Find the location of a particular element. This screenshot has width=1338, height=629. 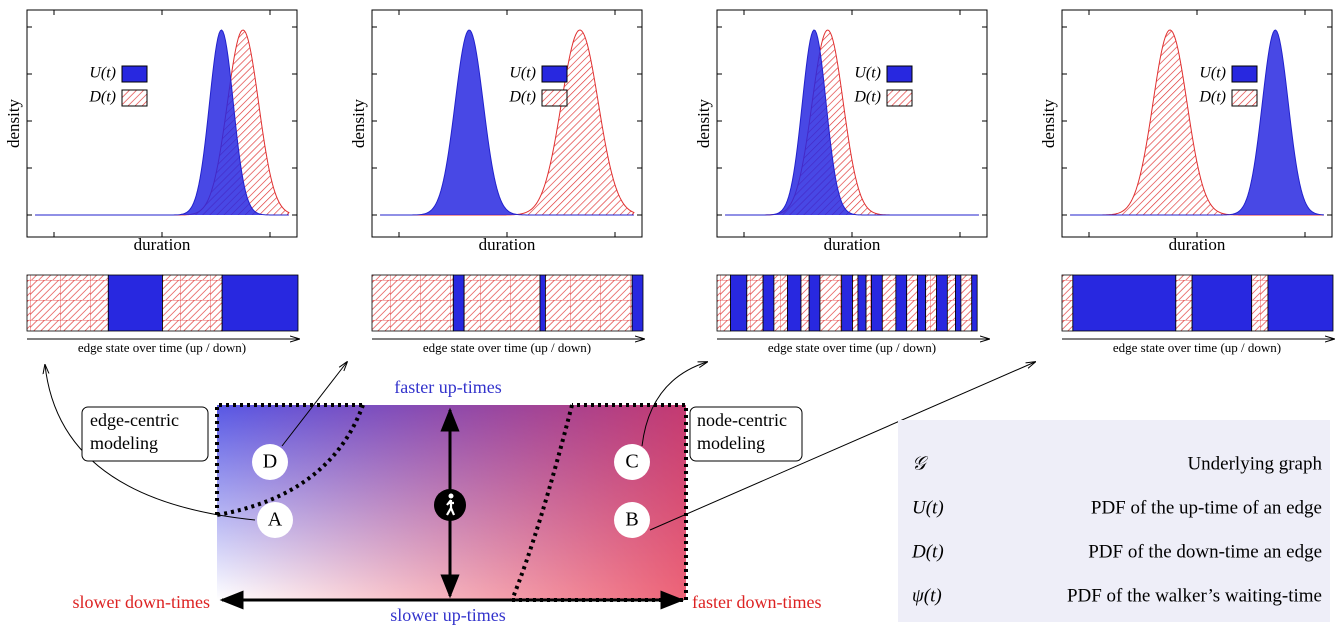

walker-icon is located at coordinates (450, 505).